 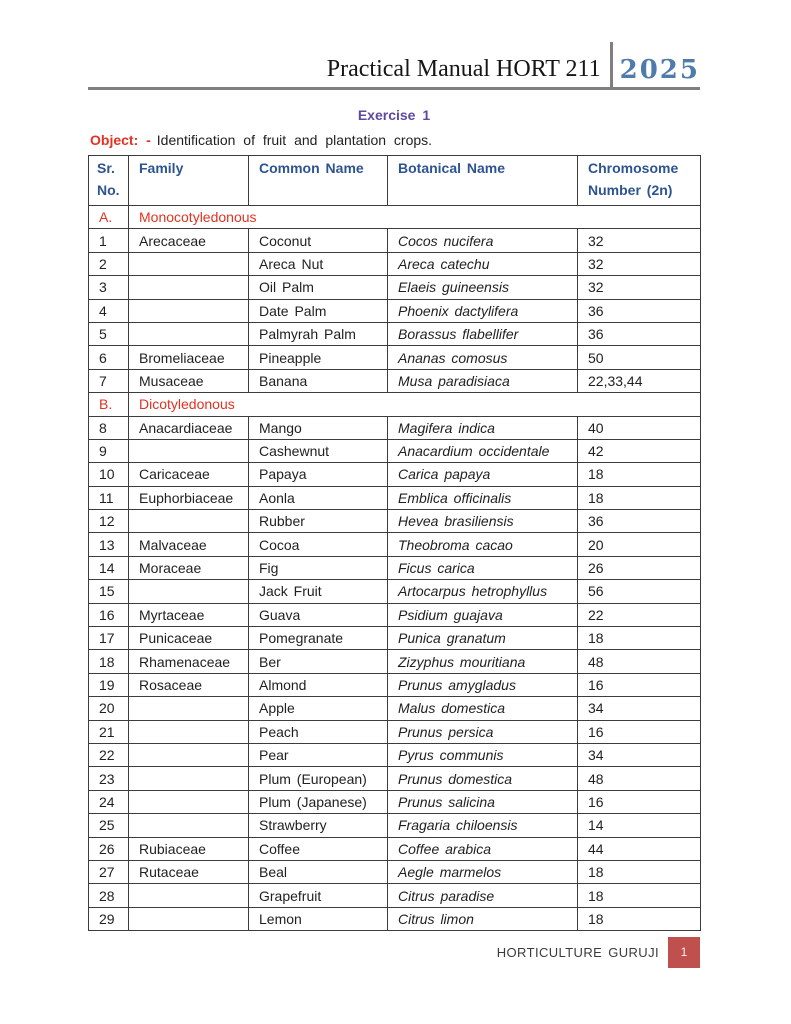 What do you see at coordinates (639, 568) in the screenshot?
I see `chromosome-cell: 26` at bounding box center [639, 568].